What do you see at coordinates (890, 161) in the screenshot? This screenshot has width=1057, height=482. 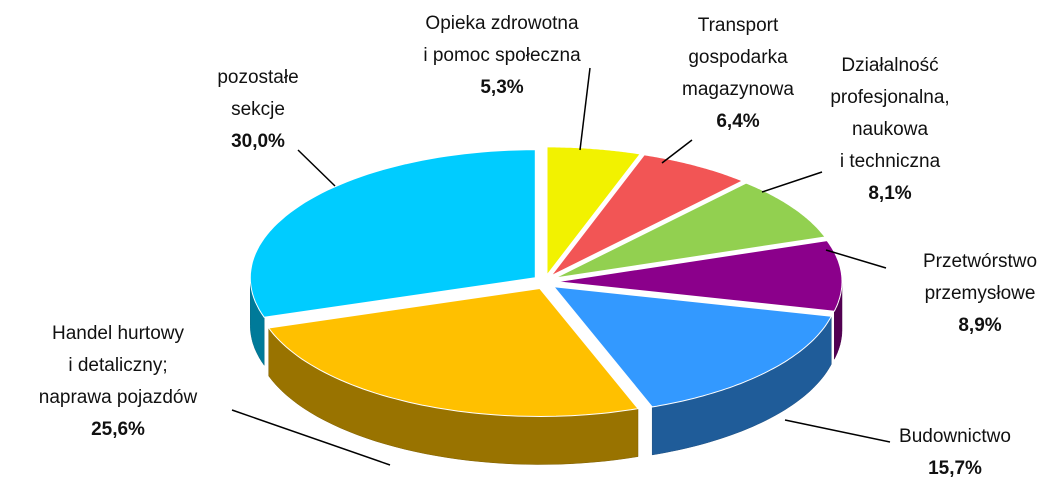 I see `slice-label: i techniczna` at bounding box center [890, 161].